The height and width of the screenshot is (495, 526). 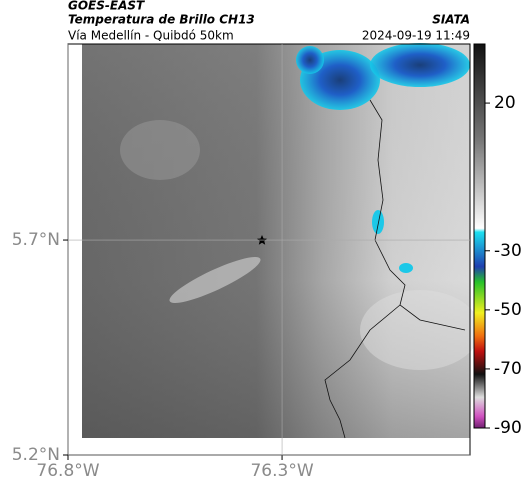 I want to click on x-tick-label: 76.8°W, so click(x=67, y=471).